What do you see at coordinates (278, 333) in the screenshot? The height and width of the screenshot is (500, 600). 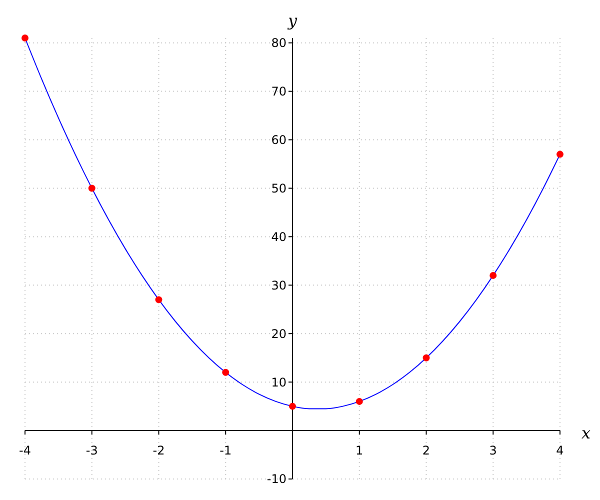 I see `y-tick-label: 20` at bounding box center [278, 333].